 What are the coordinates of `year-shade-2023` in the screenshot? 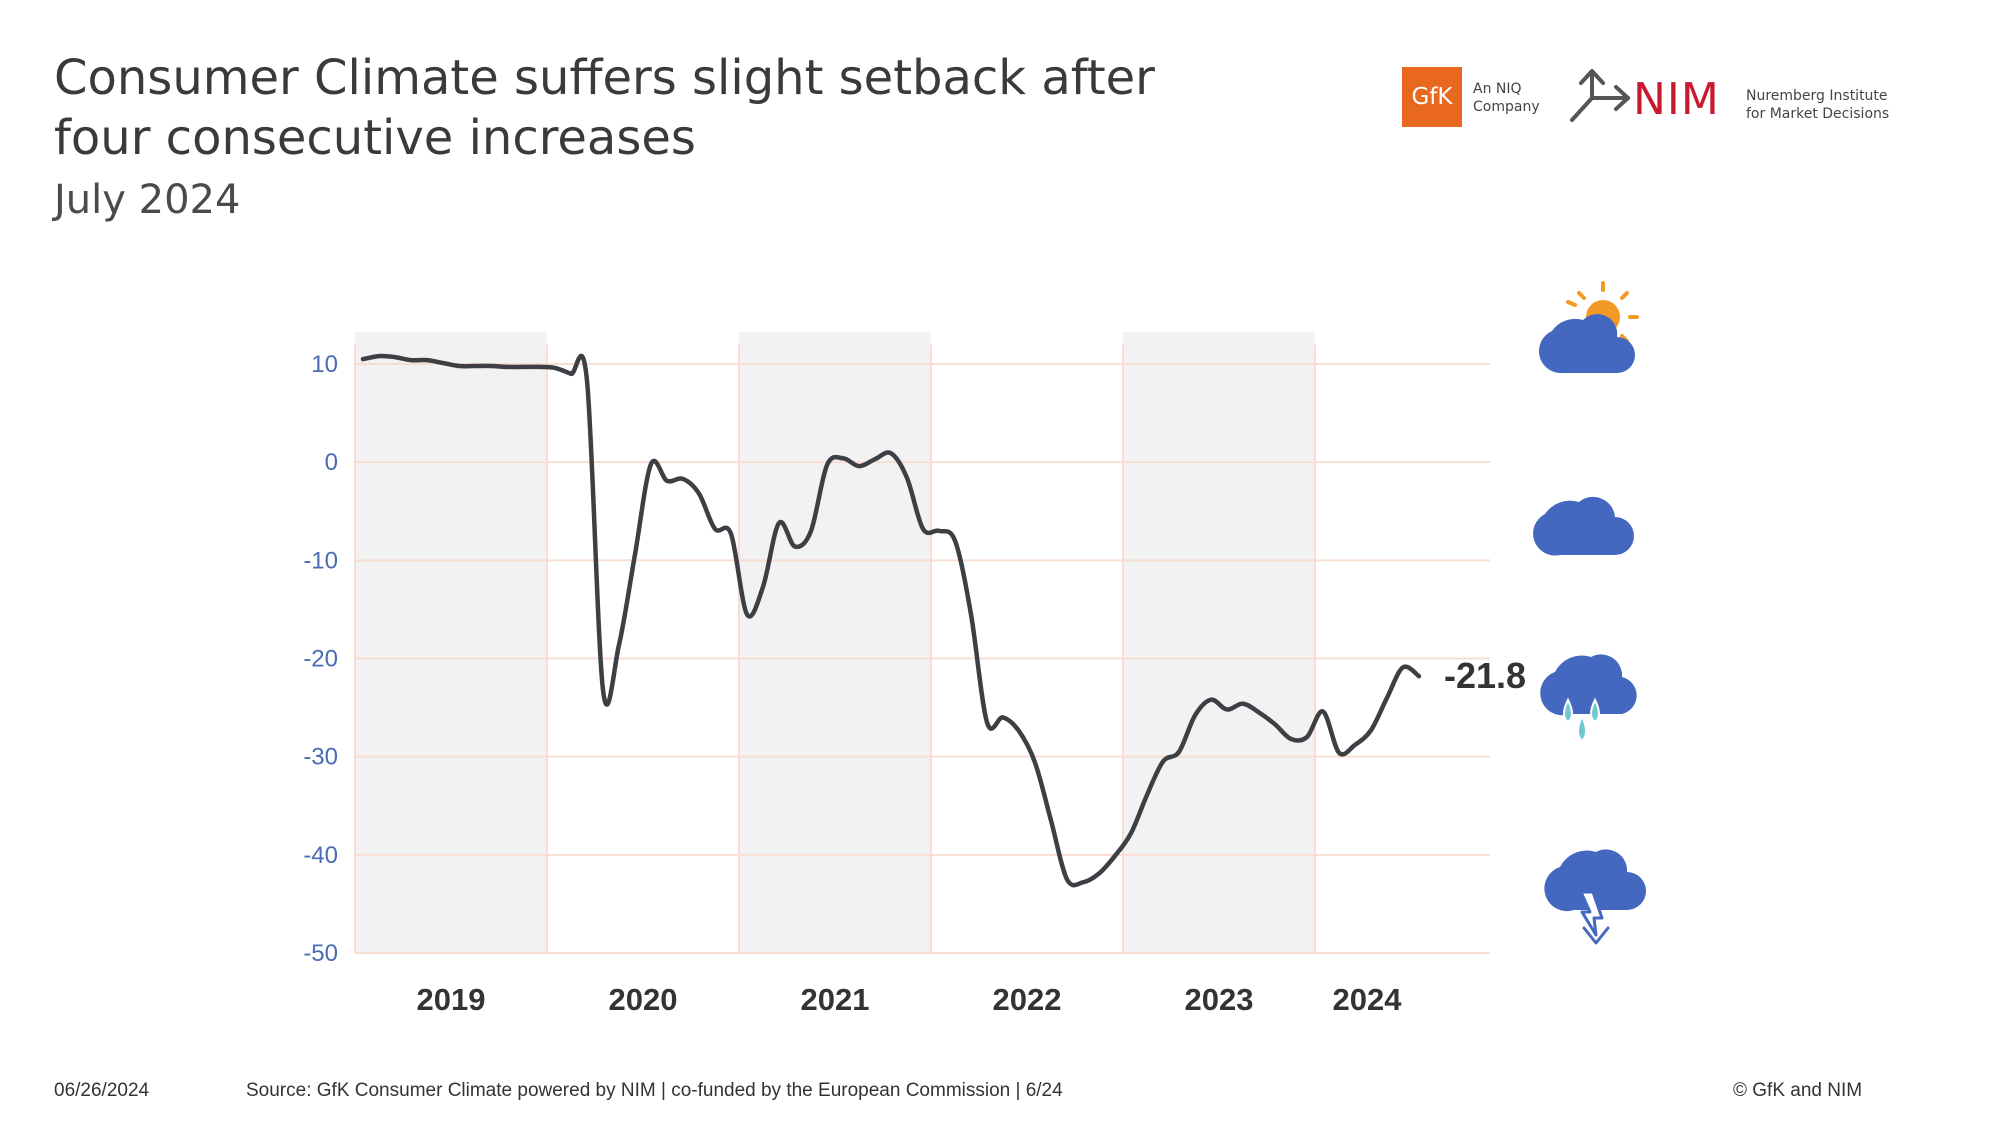 It's located at (1219, 642).